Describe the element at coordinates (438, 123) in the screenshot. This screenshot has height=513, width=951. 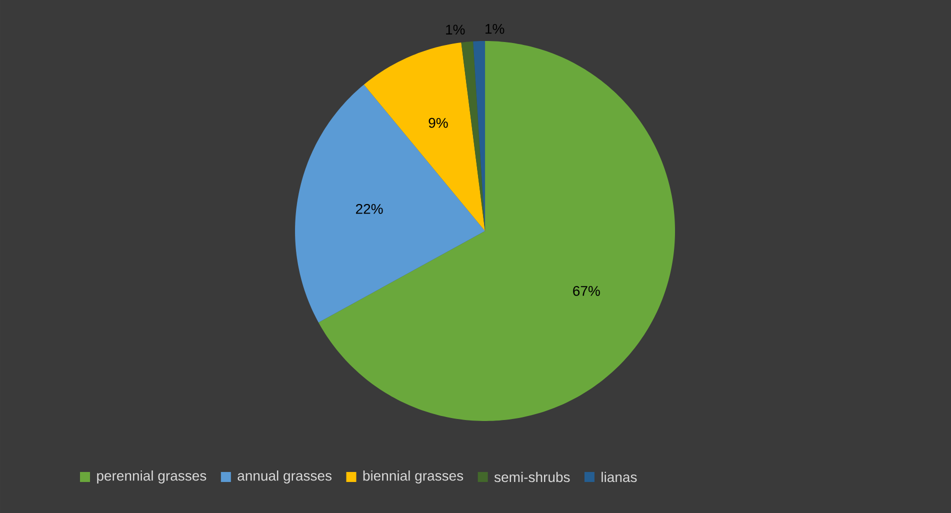
I see `data-label: 9%` at that location.